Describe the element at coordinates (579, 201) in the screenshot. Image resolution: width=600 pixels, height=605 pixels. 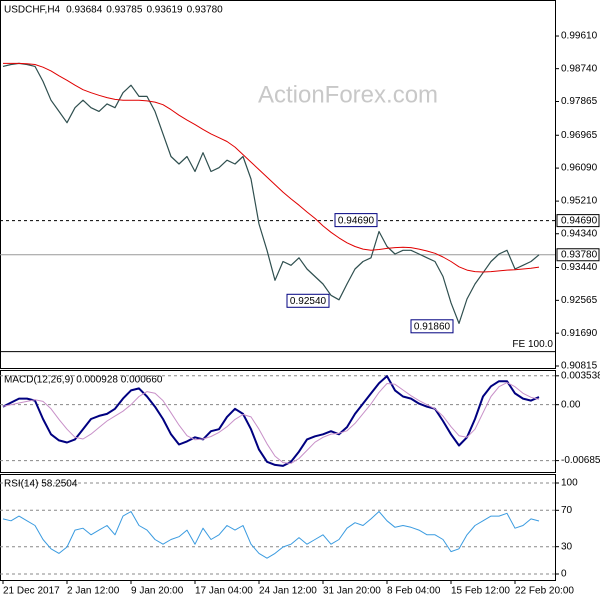
I see `y-tick-label: 0.95210` at that location.